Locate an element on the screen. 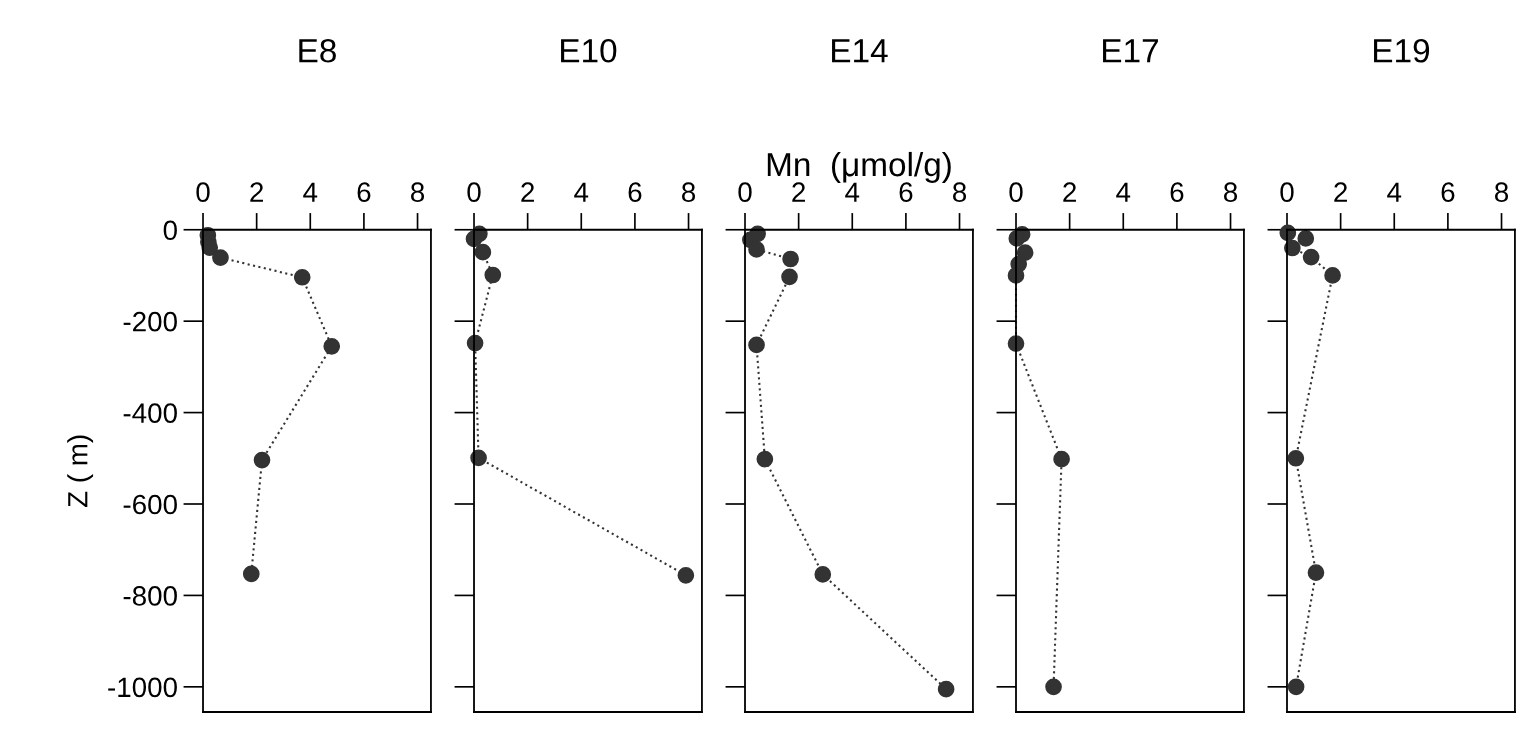 This screenshot has width=1538, height=734. y-tick-label: -600 is located at coordinates (150, 504).